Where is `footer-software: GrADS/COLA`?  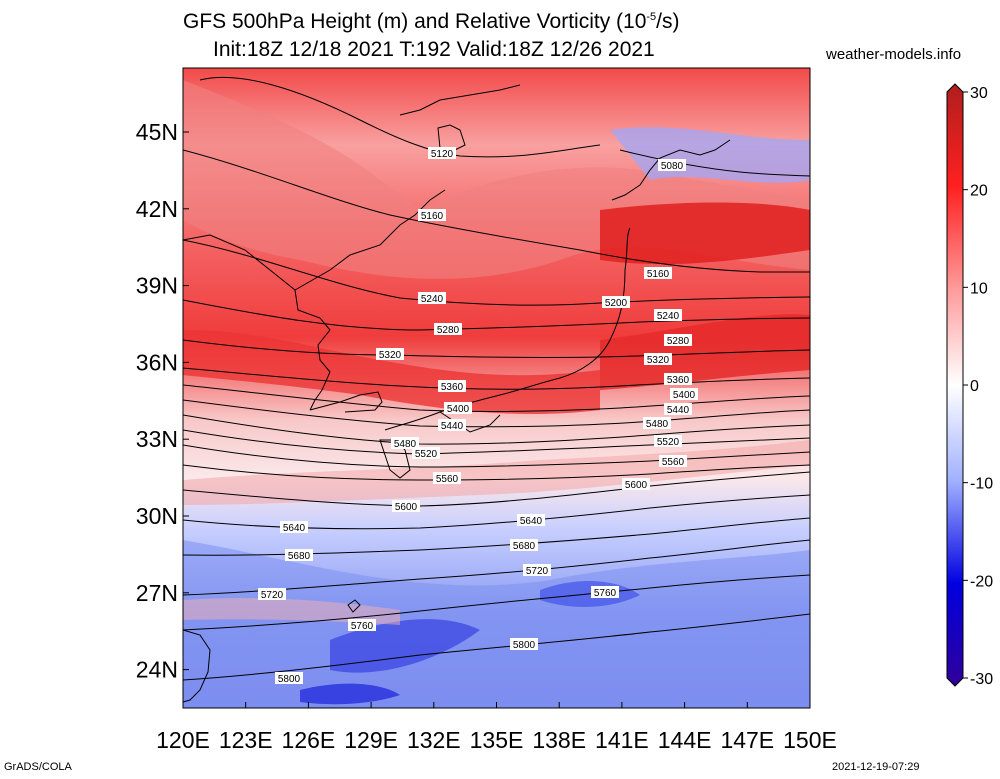
footer-software: GrADS/COLA is located at coordinates (38, 767).